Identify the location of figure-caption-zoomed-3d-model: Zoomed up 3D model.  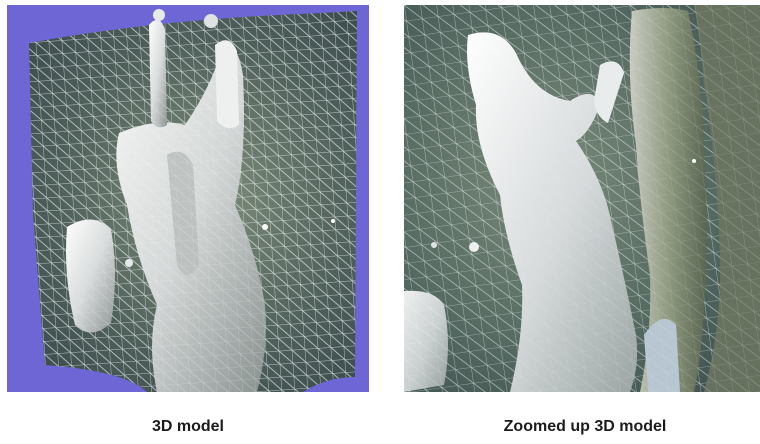
(585, 426).